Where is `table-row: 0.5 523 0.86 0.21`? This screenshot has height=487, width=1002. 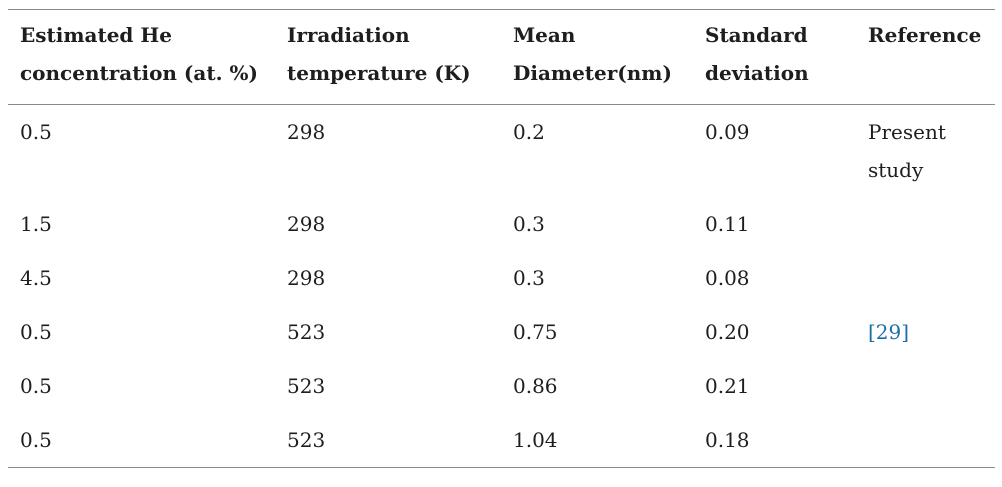 table-row: 0.5 523 0.86 0.21 is located at coordinates (501, 386).